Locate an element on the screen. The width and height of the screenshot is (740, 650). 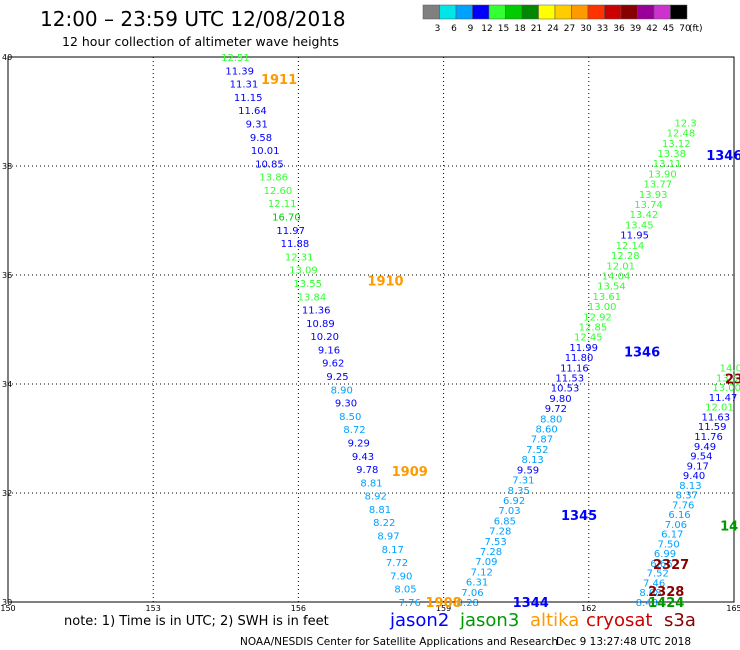
swh-value: 6.99 is located at coordinates (665, 554).